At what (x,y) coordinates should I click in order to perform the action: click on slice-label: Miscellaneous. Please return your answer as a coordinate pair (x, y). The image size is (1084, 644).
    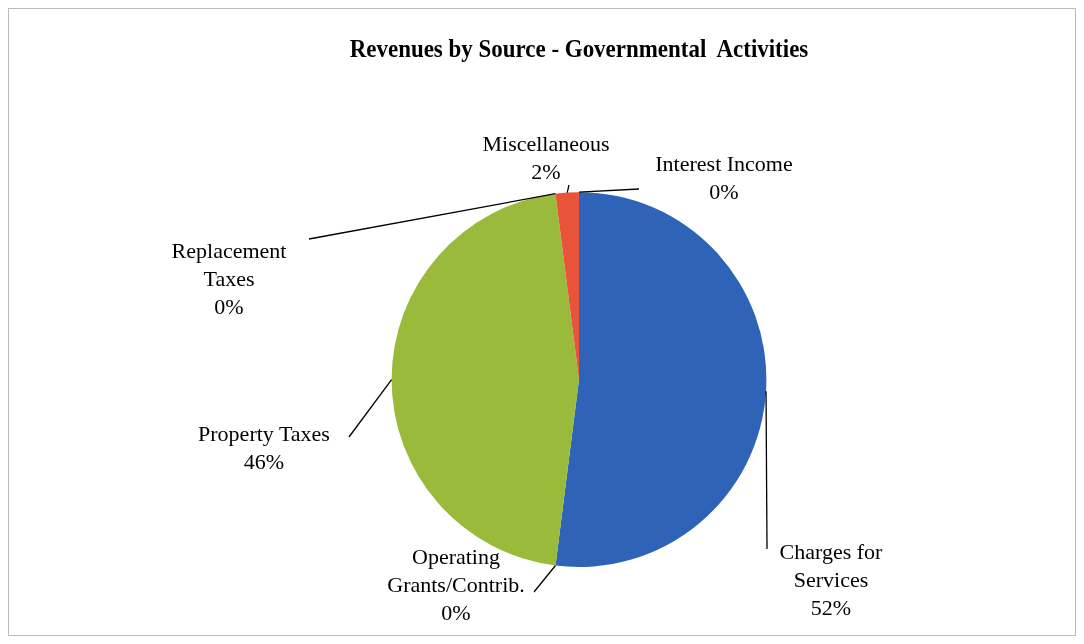
    Looking at the image, I should click on (546, 143).